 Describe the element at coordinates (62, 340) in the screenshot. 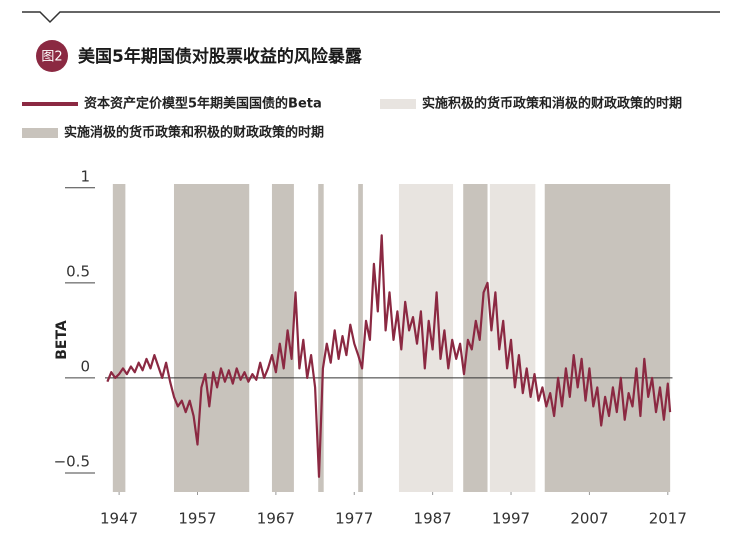

I see `y-axis-label: BETA` at that location.